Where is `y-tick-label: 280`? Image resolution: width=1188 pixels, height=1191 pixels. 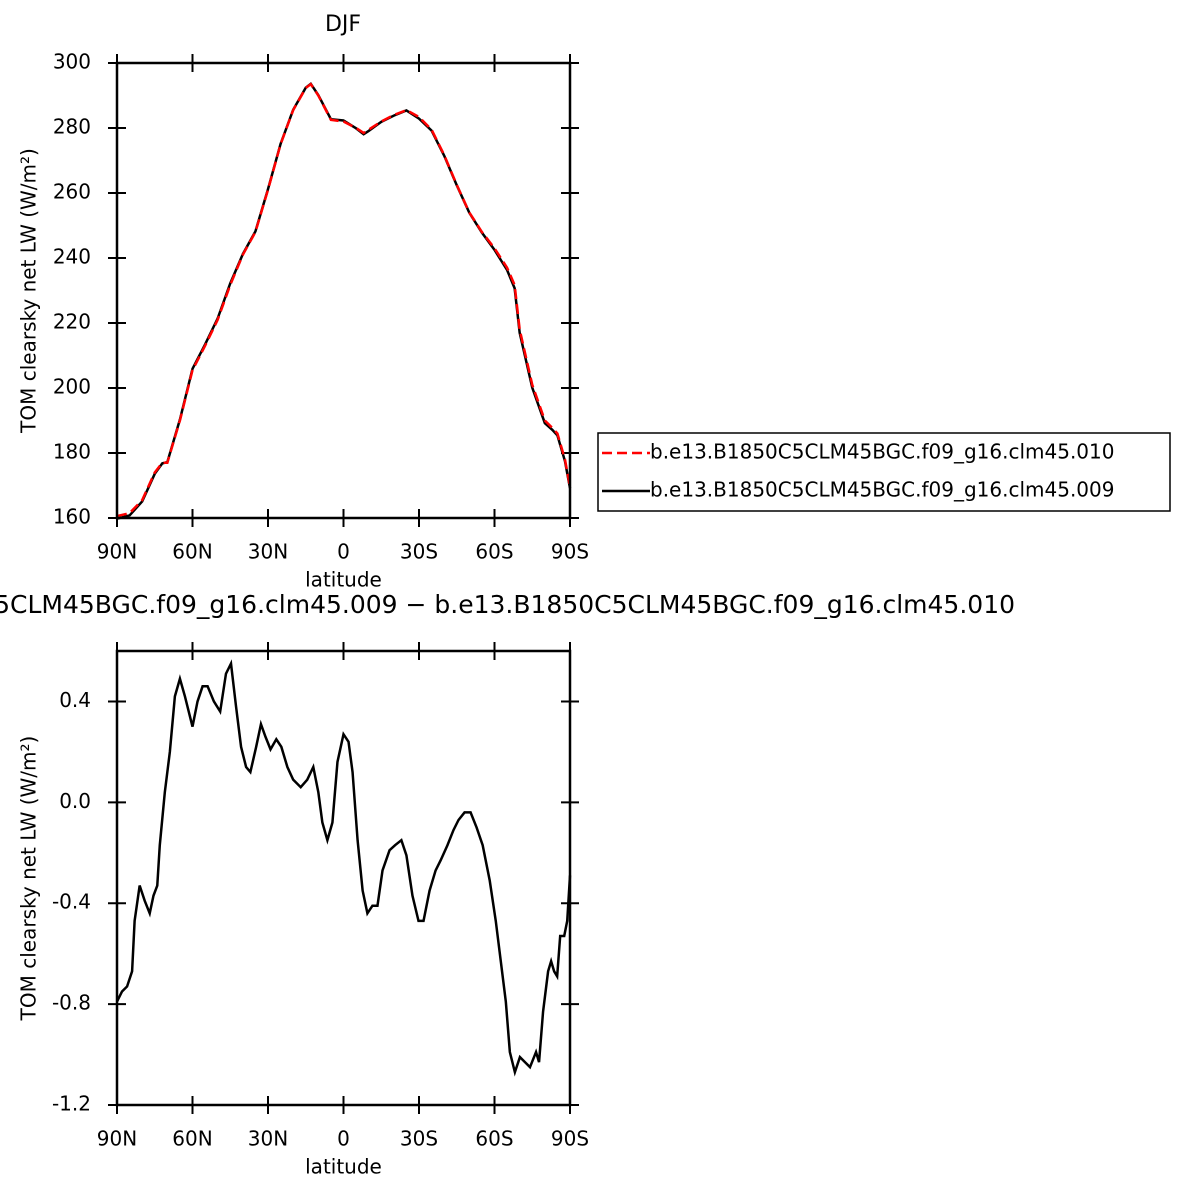
y-tick-label: 280 is located at coordinates (72, 127).